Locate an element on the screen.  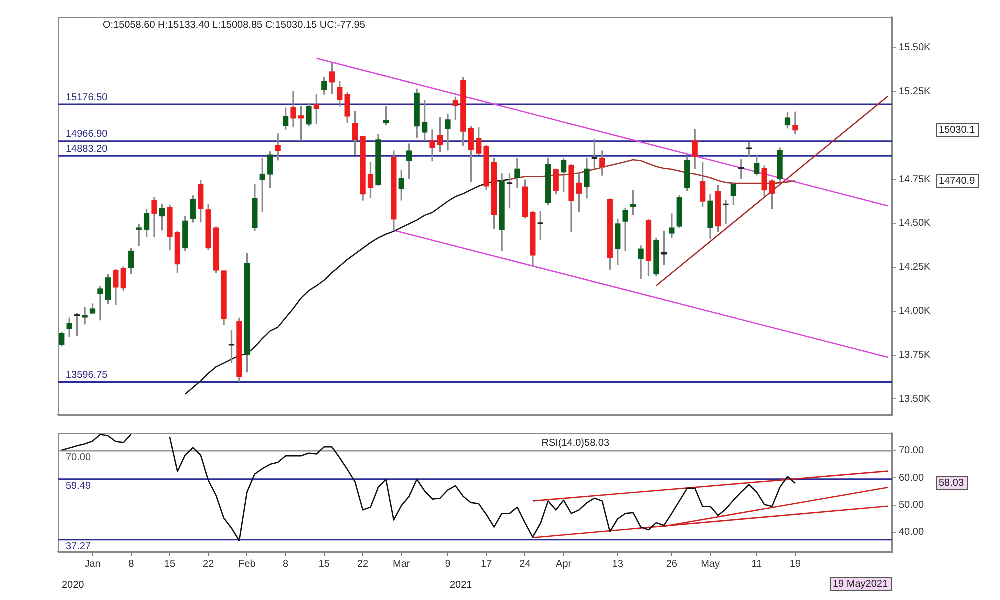
x-tick-label: 24 is located at coordinates (526, 564).